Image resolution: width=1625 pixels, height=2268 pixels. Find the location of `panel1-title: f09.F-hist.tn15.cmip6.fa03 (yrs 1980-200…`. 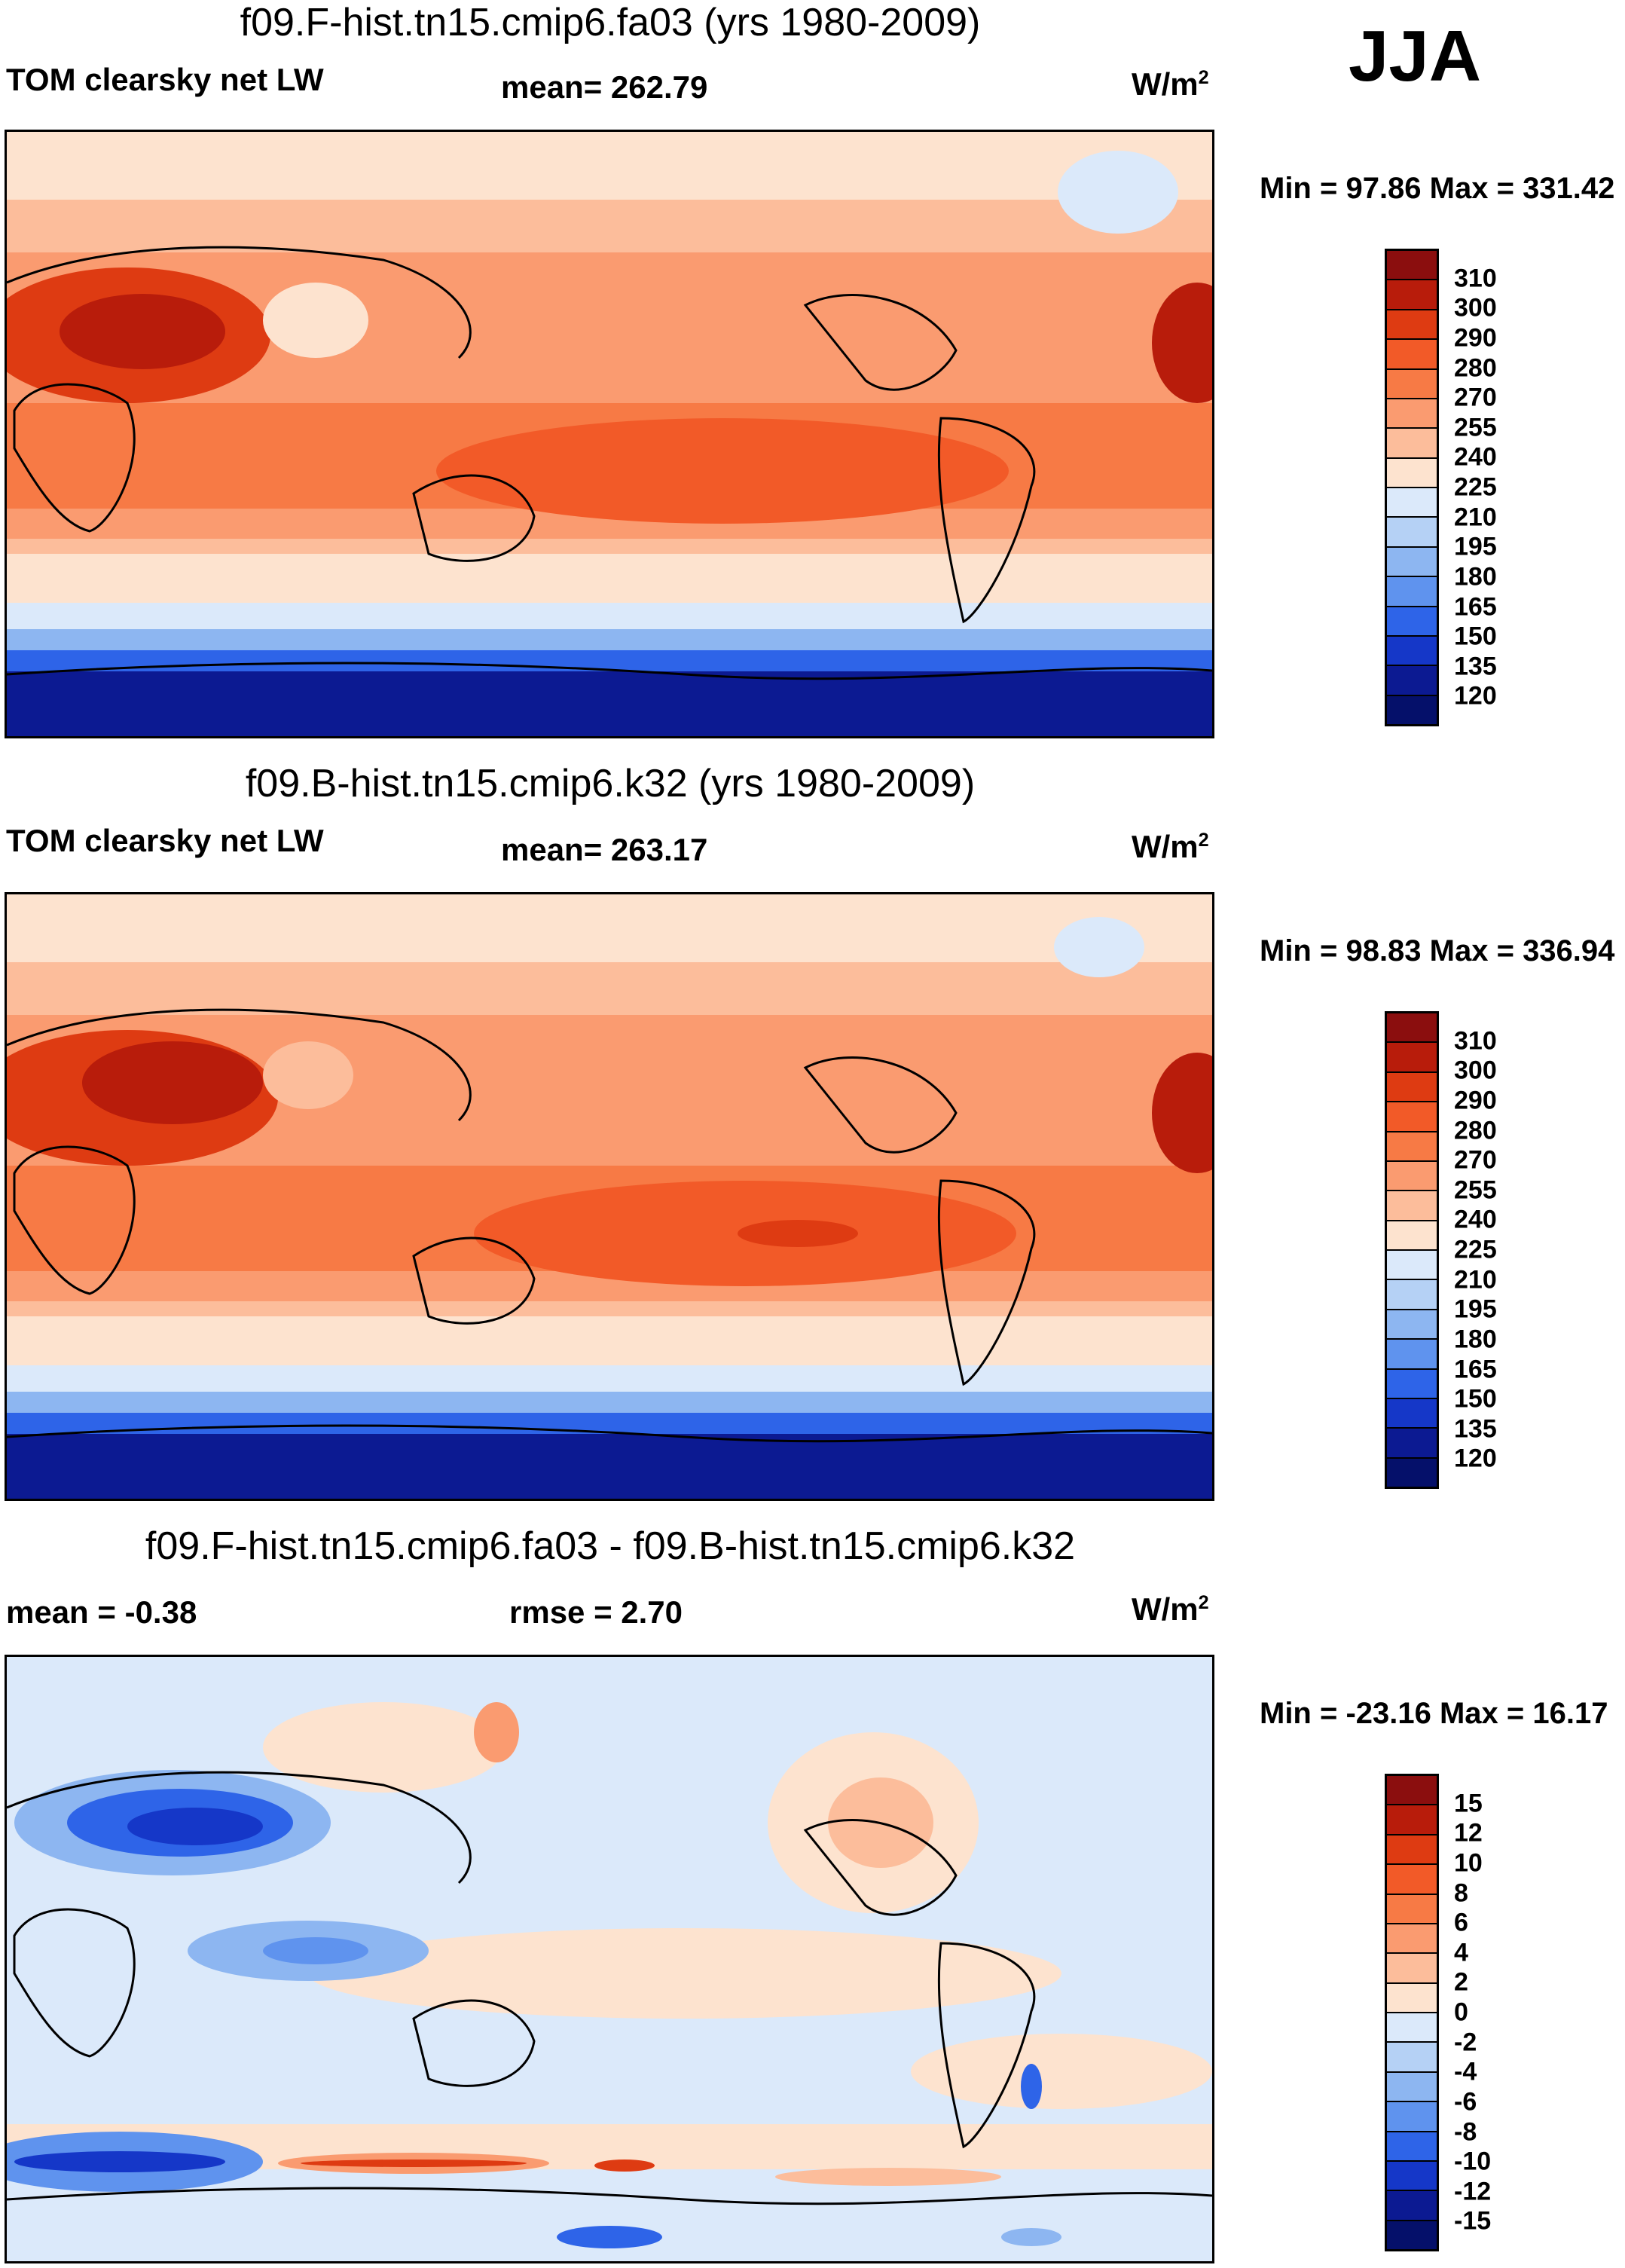

panel1-title: f09.F-hist.tn15.cmip6.fa03 (yrs 1980-200… is located at coordinates (610, 22).